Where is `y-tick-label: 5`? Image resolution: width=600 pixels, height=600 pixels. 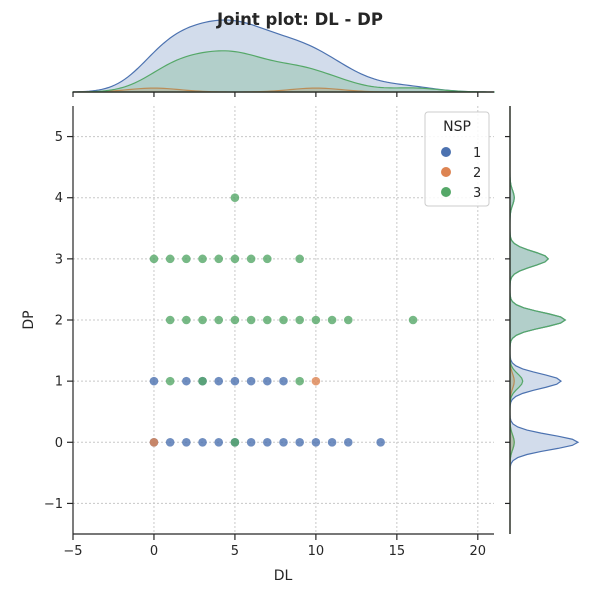 y-tick-label: 5 is located at coordinates (59, 137).